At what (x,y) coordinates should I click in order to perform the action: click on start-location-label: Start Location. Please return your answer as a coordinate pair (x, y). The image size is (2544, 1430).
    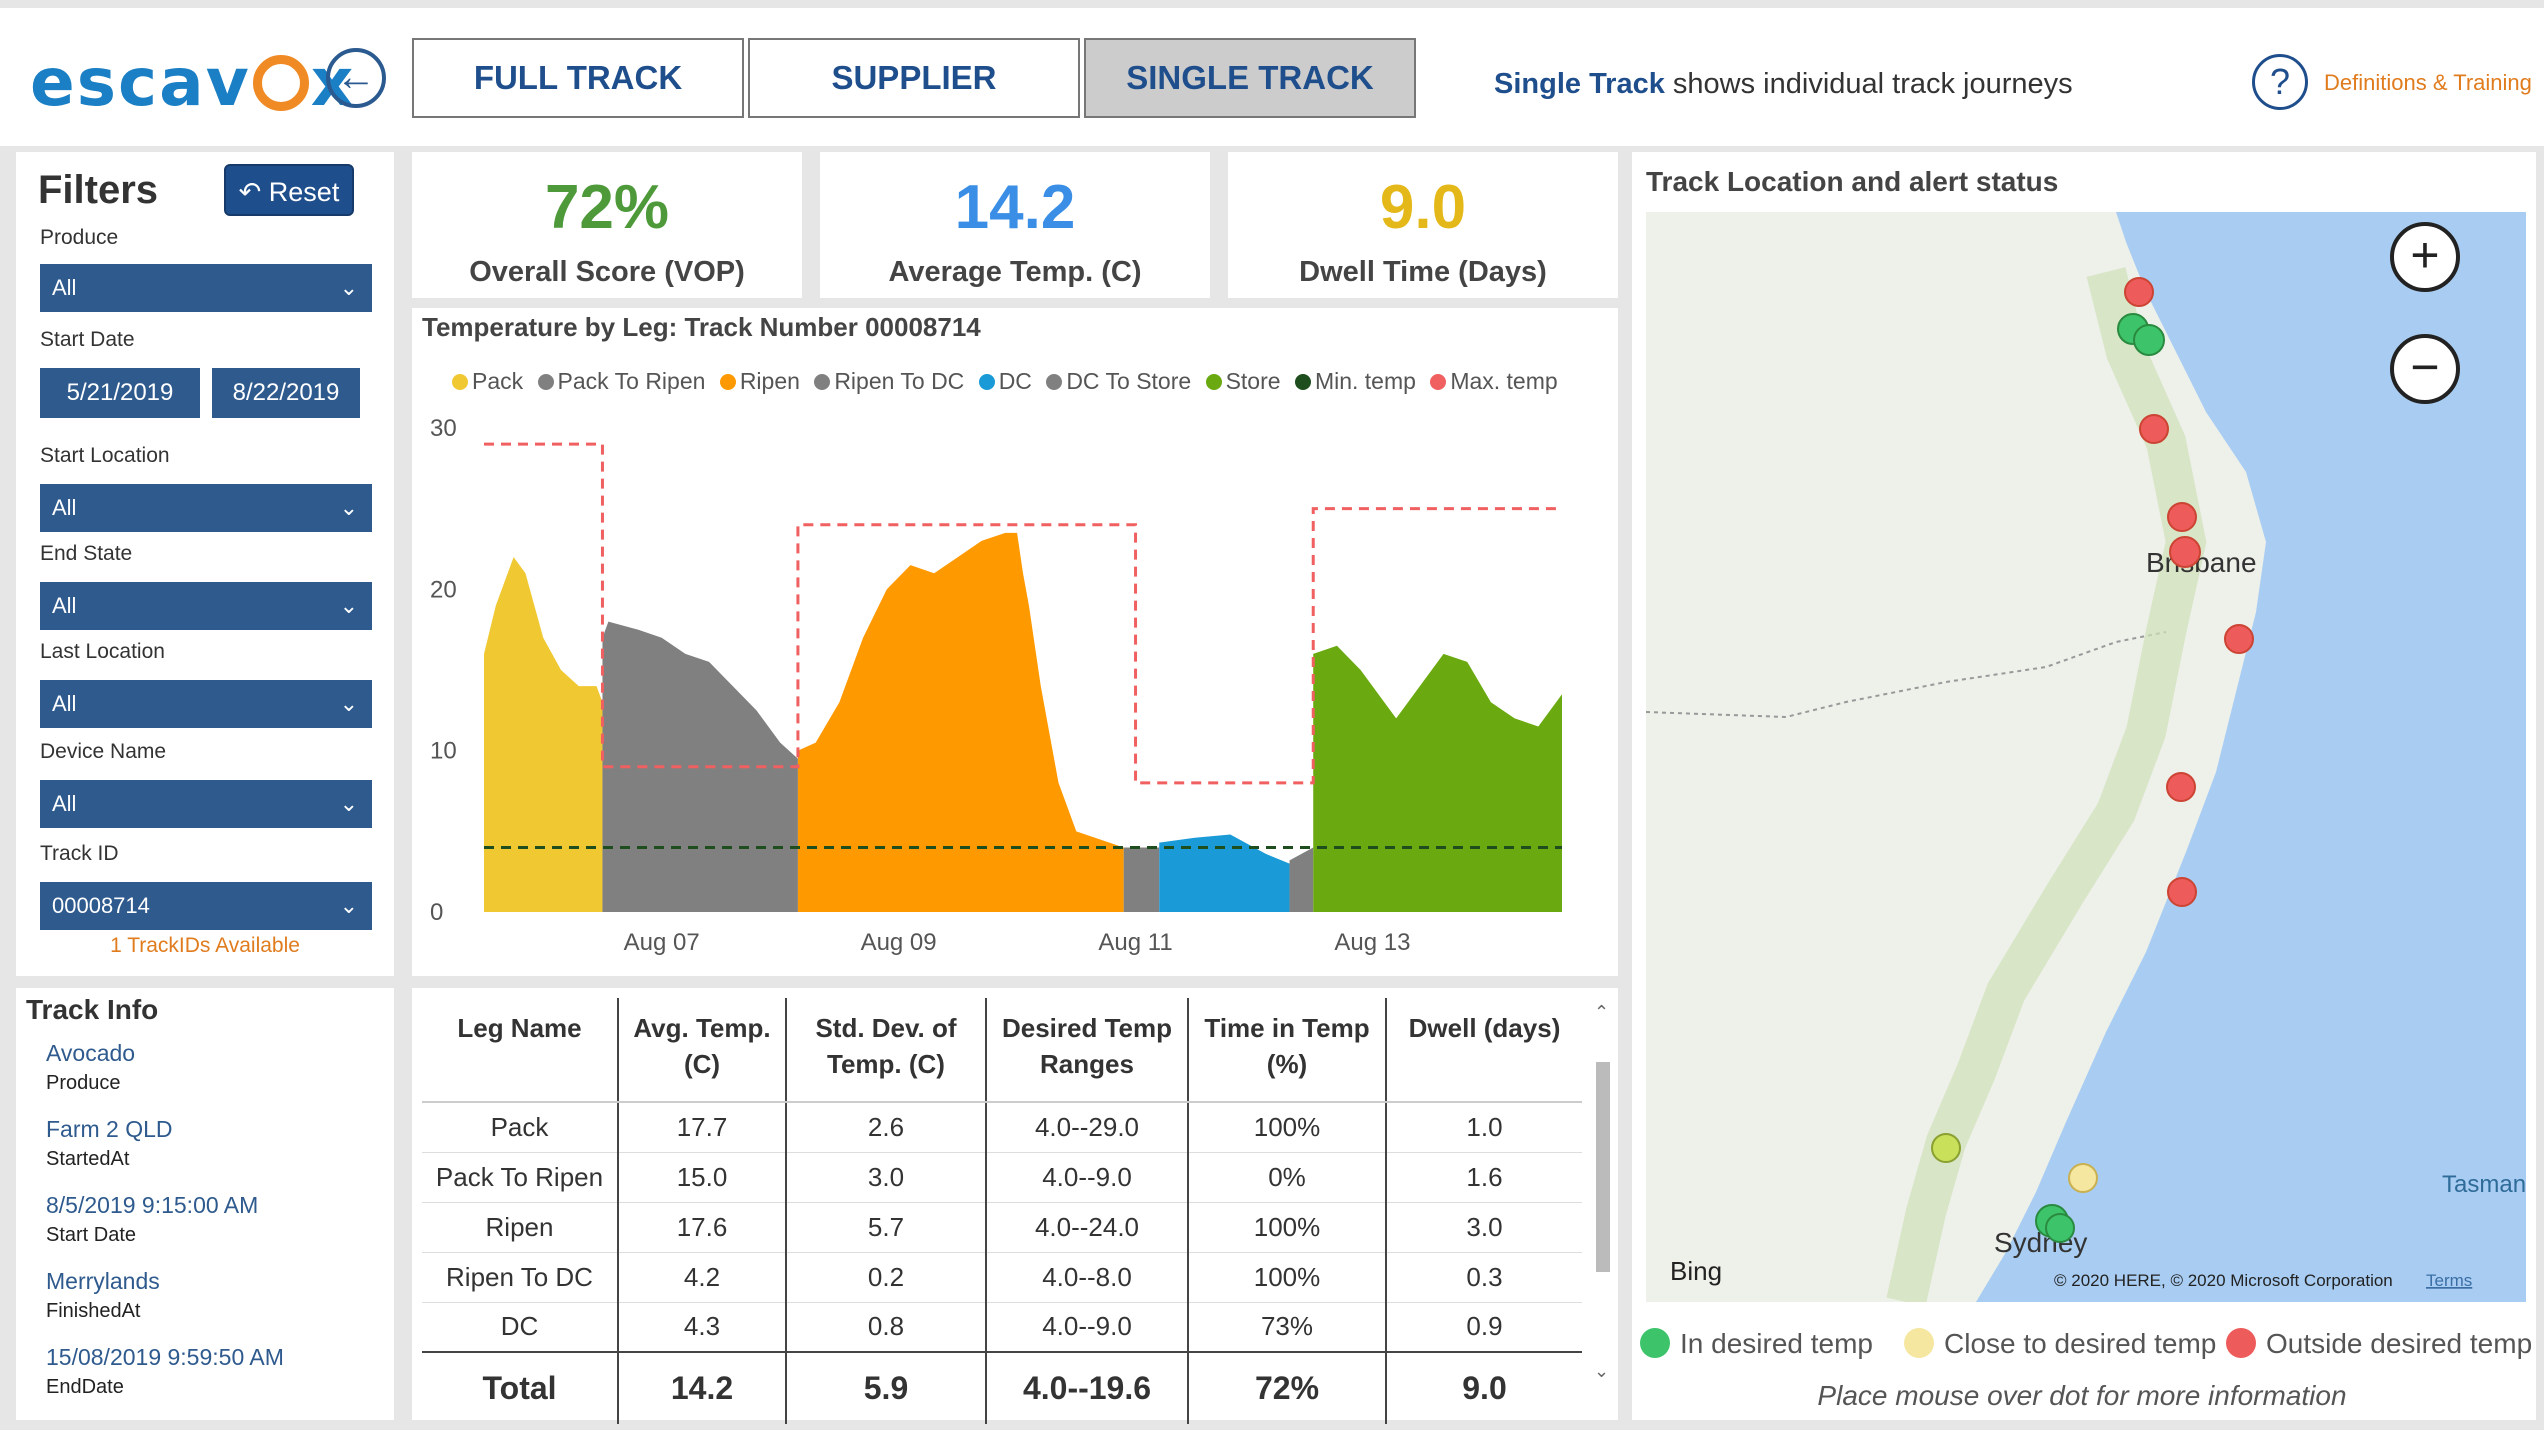
    Looking at the image, I should click on (105, 455).